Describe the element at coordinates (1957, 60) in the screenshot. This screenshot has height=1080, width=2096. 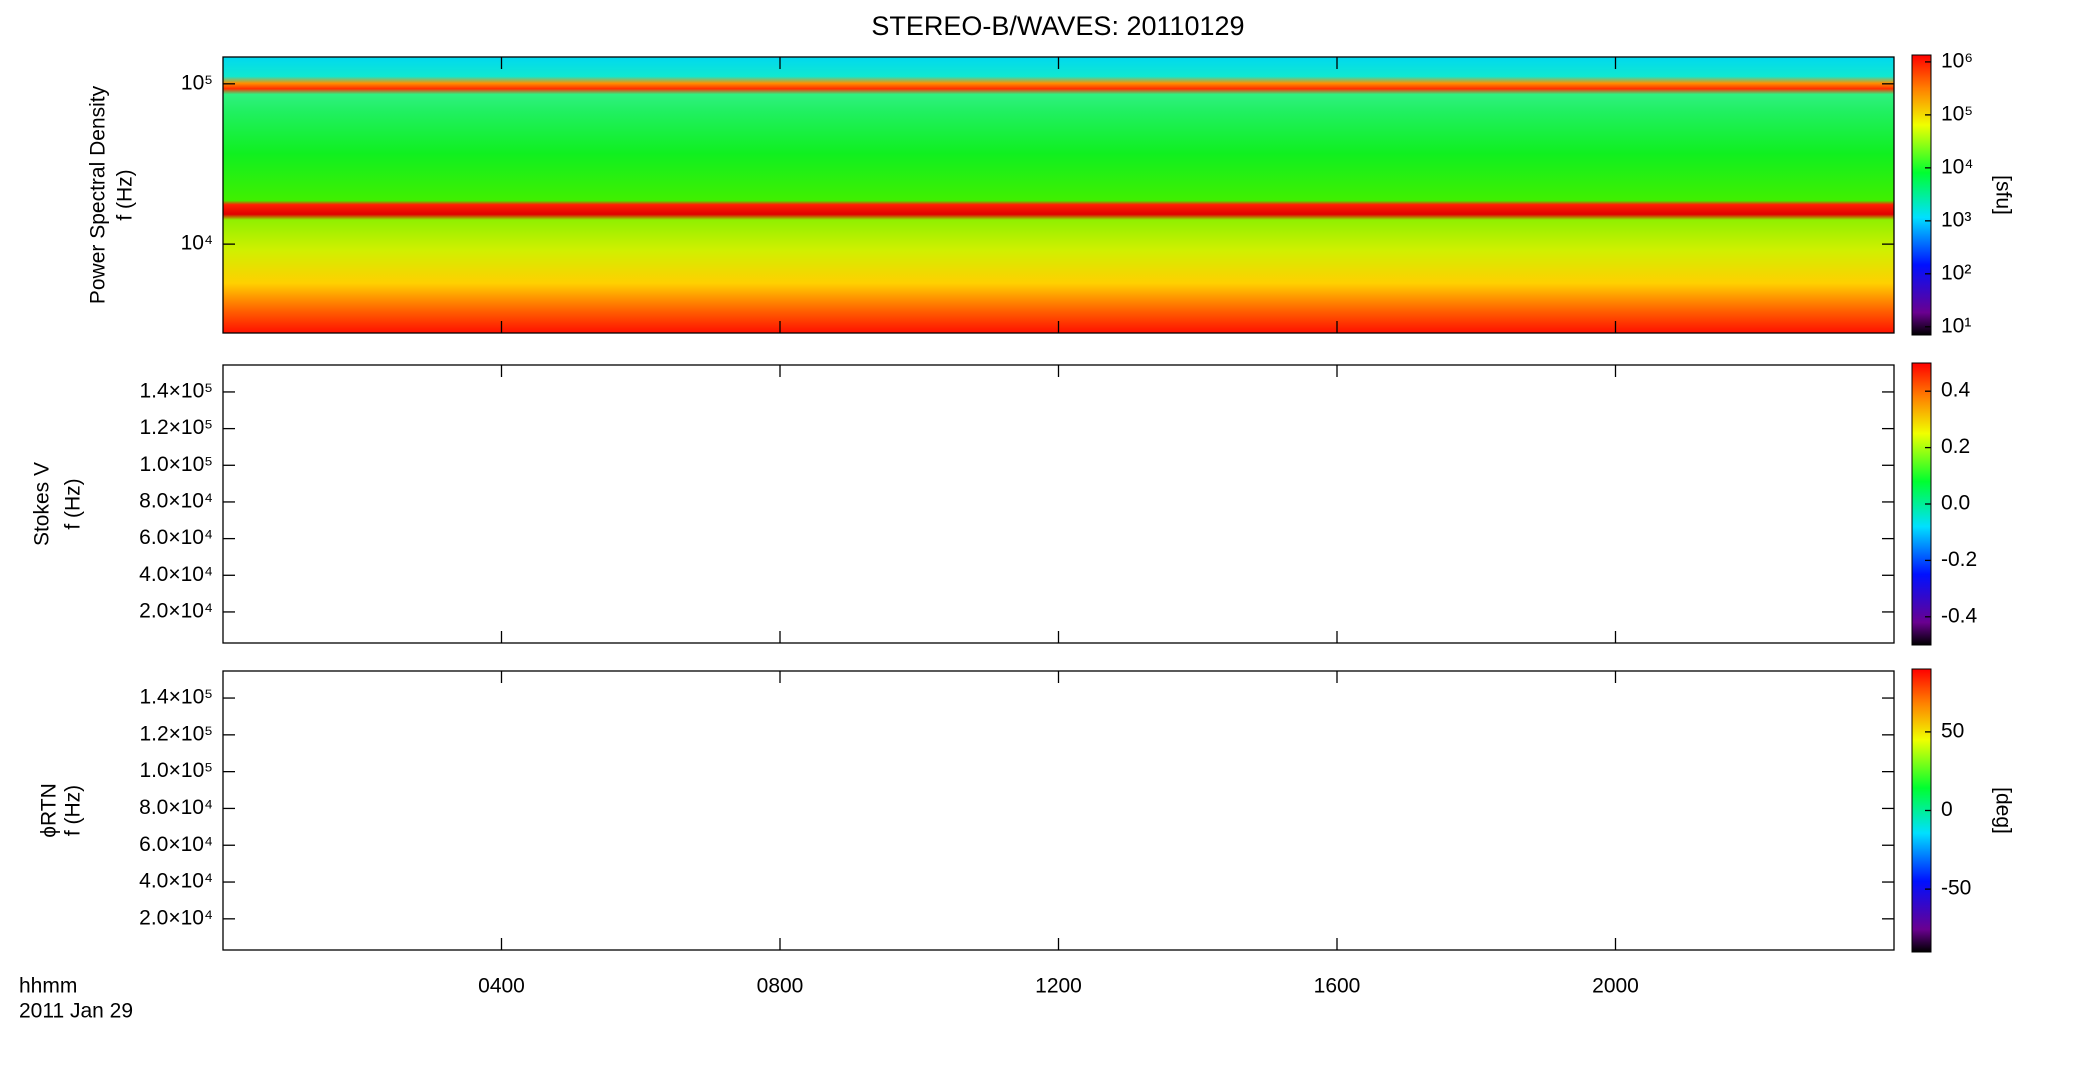
I see `colorbar-tick-label: 10⁶` at that location.